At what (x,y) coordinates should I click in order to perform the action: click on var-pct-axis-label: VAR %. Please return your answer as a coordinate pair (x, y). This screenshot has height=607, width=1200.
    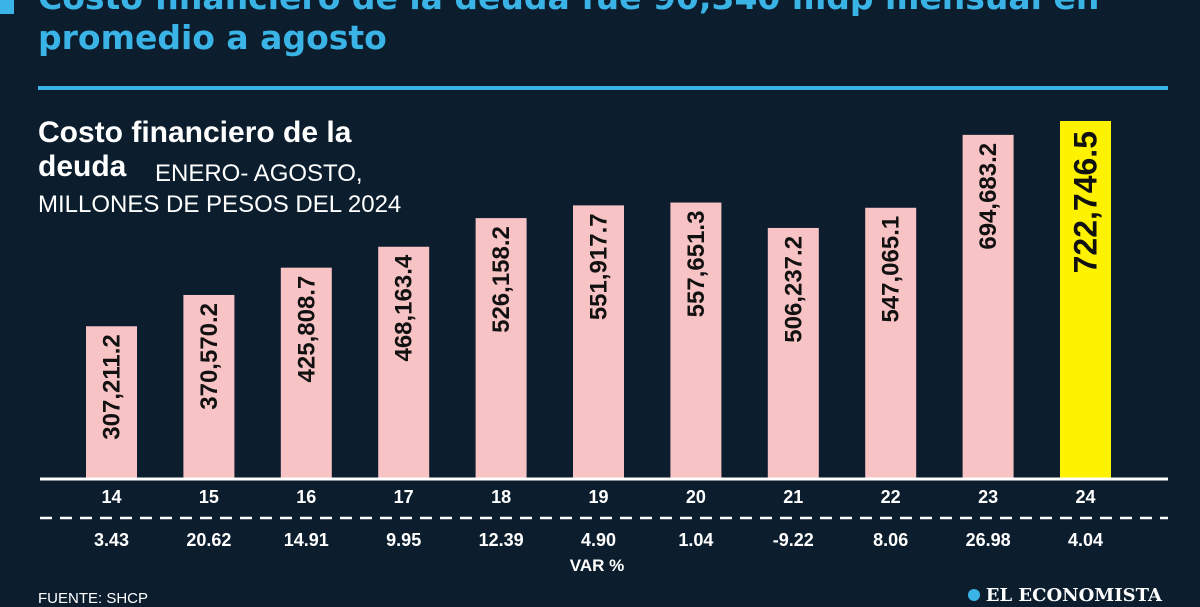
    Looking at the image, I should click on (597, 565).